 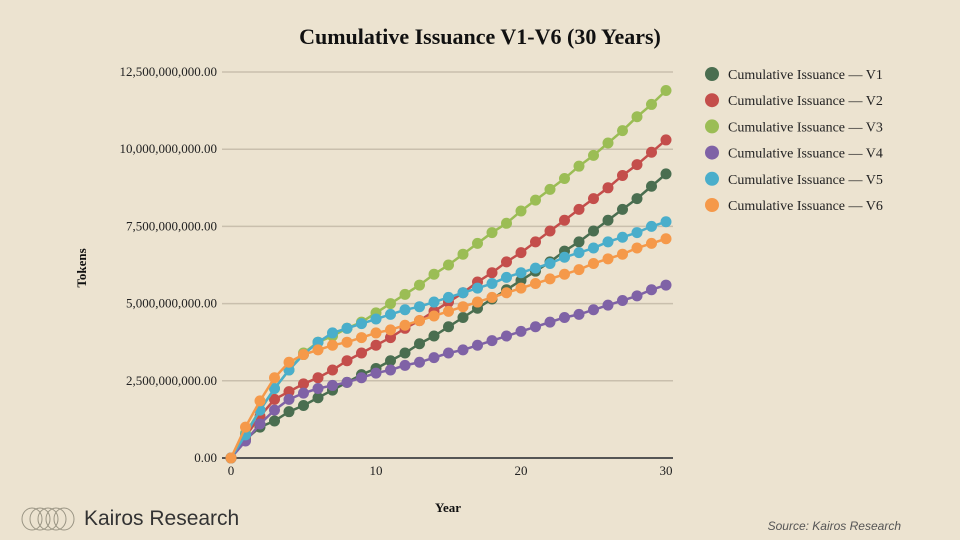 I want to click on y-tick-label: 12,500,000,000.00, so click(x=169, y=71).